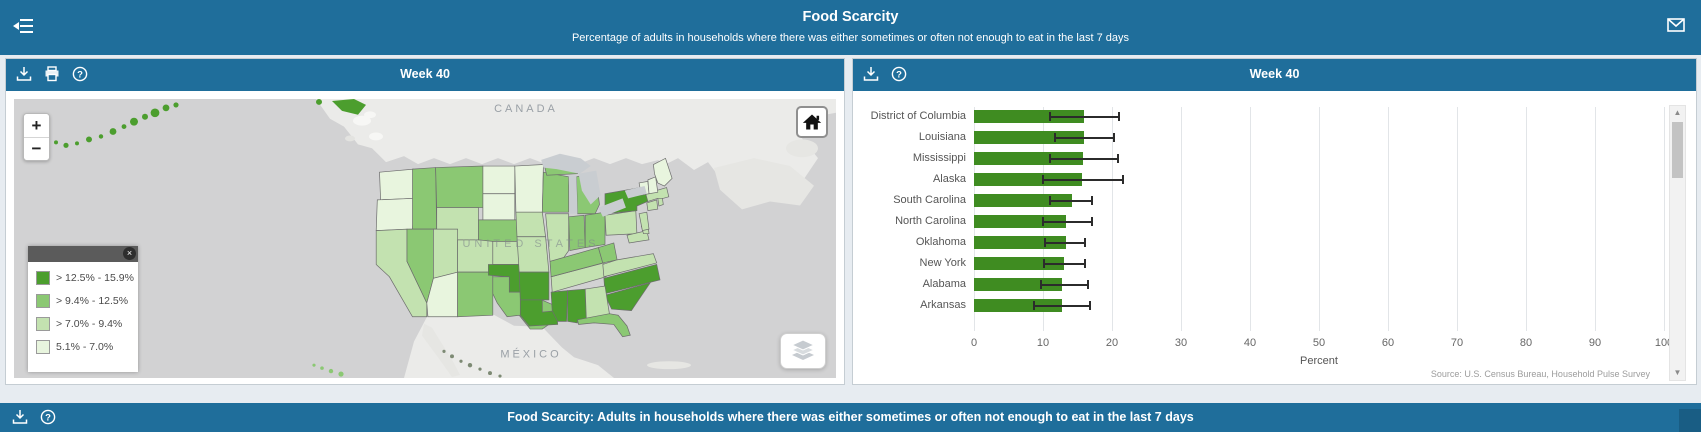  What do you see at coordinates (1181, 343) in the screenshot?
I see `x-tick-label: 30` at bounding box center [1181, 343].